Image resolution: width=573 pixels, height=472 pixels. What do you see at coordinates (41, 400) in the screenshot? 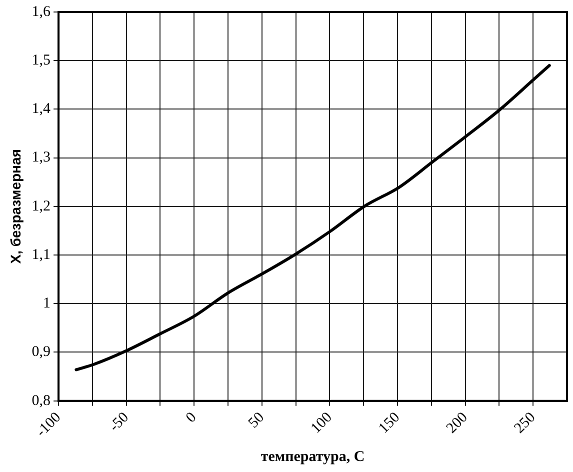
I see `y-tick-label: 0,8` at bounding box center [41, 400].